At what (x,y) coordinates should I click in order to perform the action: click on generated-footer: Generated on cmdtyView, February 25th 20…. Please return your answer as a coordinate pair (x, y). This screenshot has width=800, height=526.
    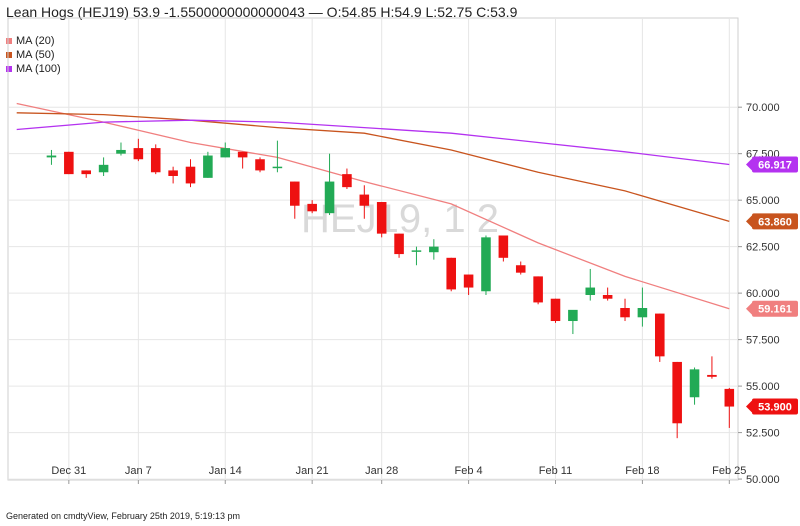
    Looking at the image, I should click on (123, 516).